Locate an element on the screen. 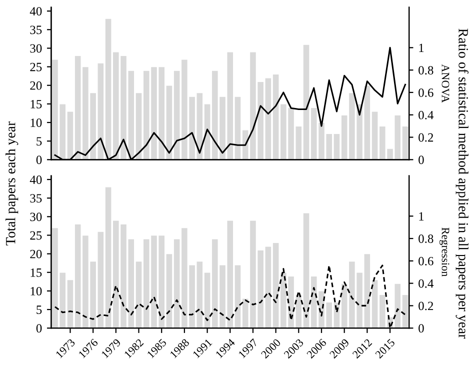 The height and width of the screenshot is (367, 474). y-axis-title: Total papers each year is located at coordinates (12, 183).